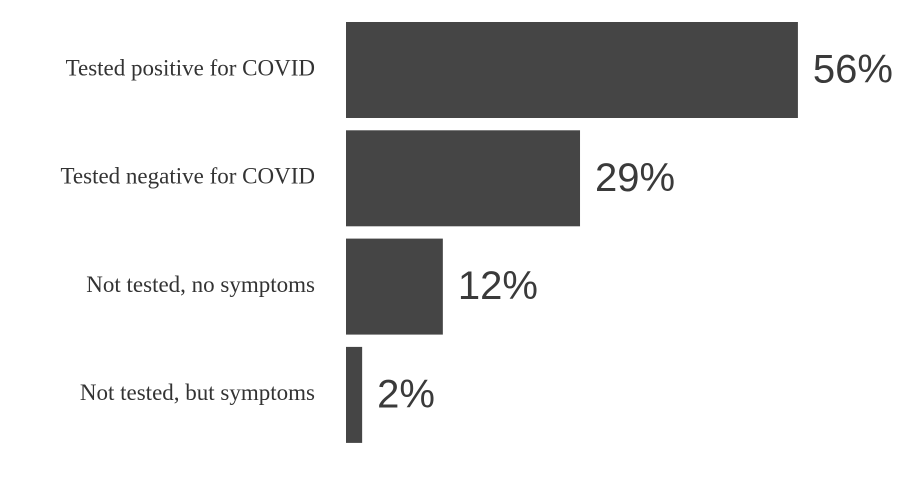 This screenshot has height=480, width=900. I want to click on category-label: Not tested, but symptoms, so click(197, 392).